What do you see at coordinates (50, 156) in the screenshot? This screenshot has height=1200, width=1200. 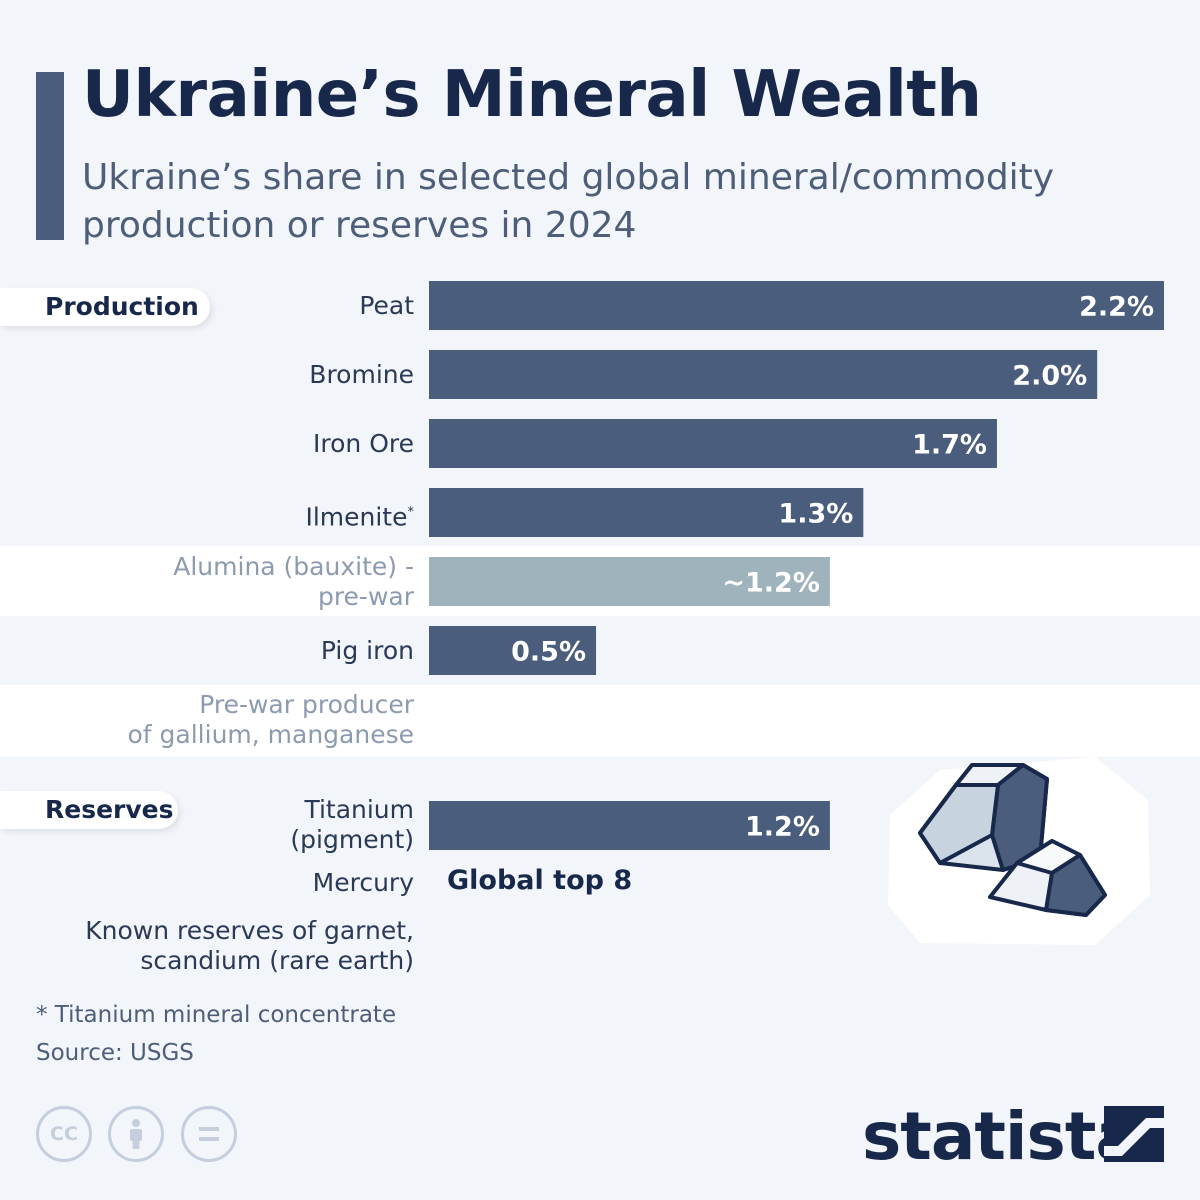 I see `title-accent-bar` at bounding box center [50, 156].